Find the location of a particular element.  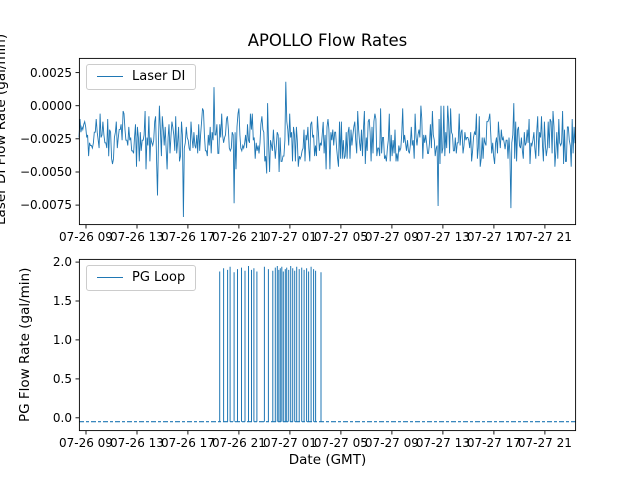

y-tick-label: 2.0 is located at coordinates (62, 262).